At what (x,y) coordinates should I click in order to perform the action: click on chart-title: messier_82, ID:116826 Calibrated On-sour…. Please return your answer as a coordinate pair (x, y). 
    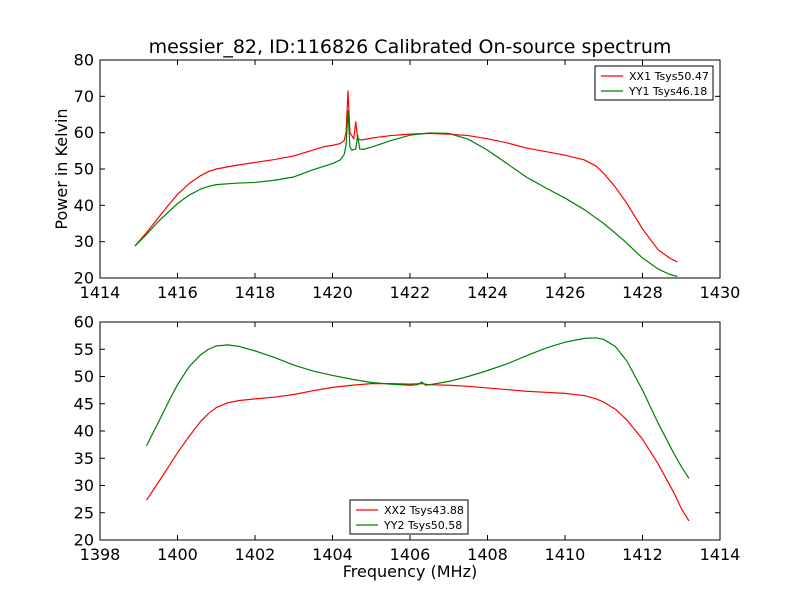
    Looking at the image, I should click on (410, 47).